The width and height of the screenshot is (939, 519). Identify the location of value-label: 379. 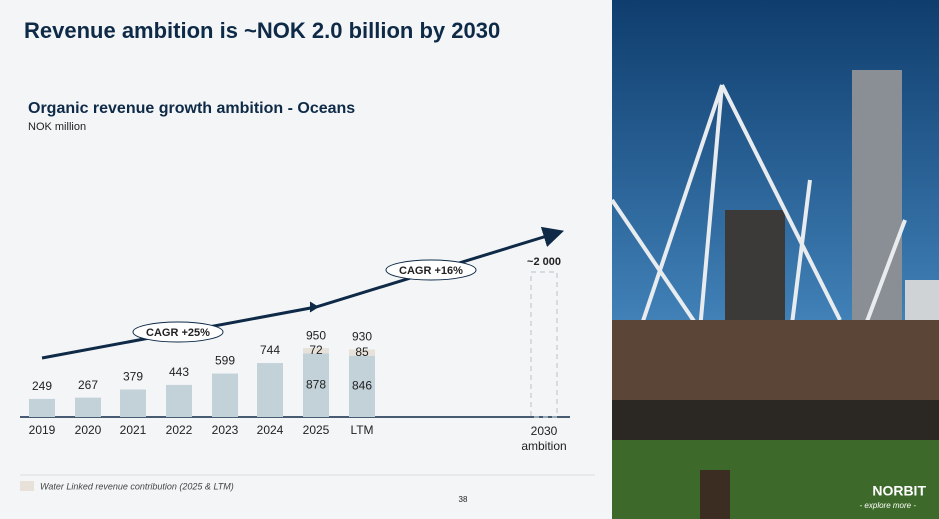
(133, 377).